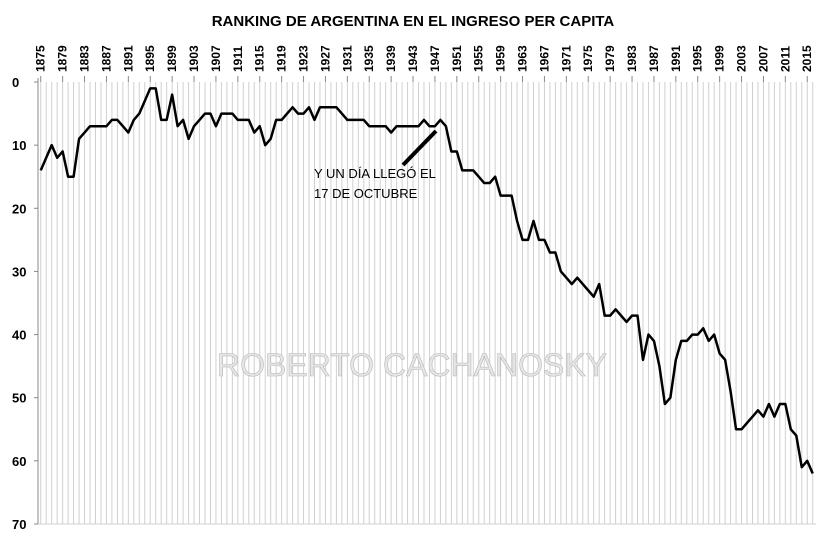 Image resolution: width=826 pixels, height=545 pixels. I want to click on watermark: ROBERTO CACHANOSKY, so click(412, 365).